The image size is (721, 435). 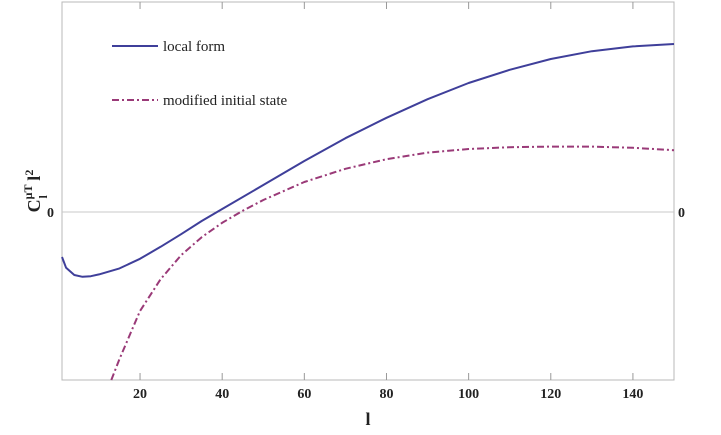 I want to click on x-axis-label: l, so click(x=367, y=419).